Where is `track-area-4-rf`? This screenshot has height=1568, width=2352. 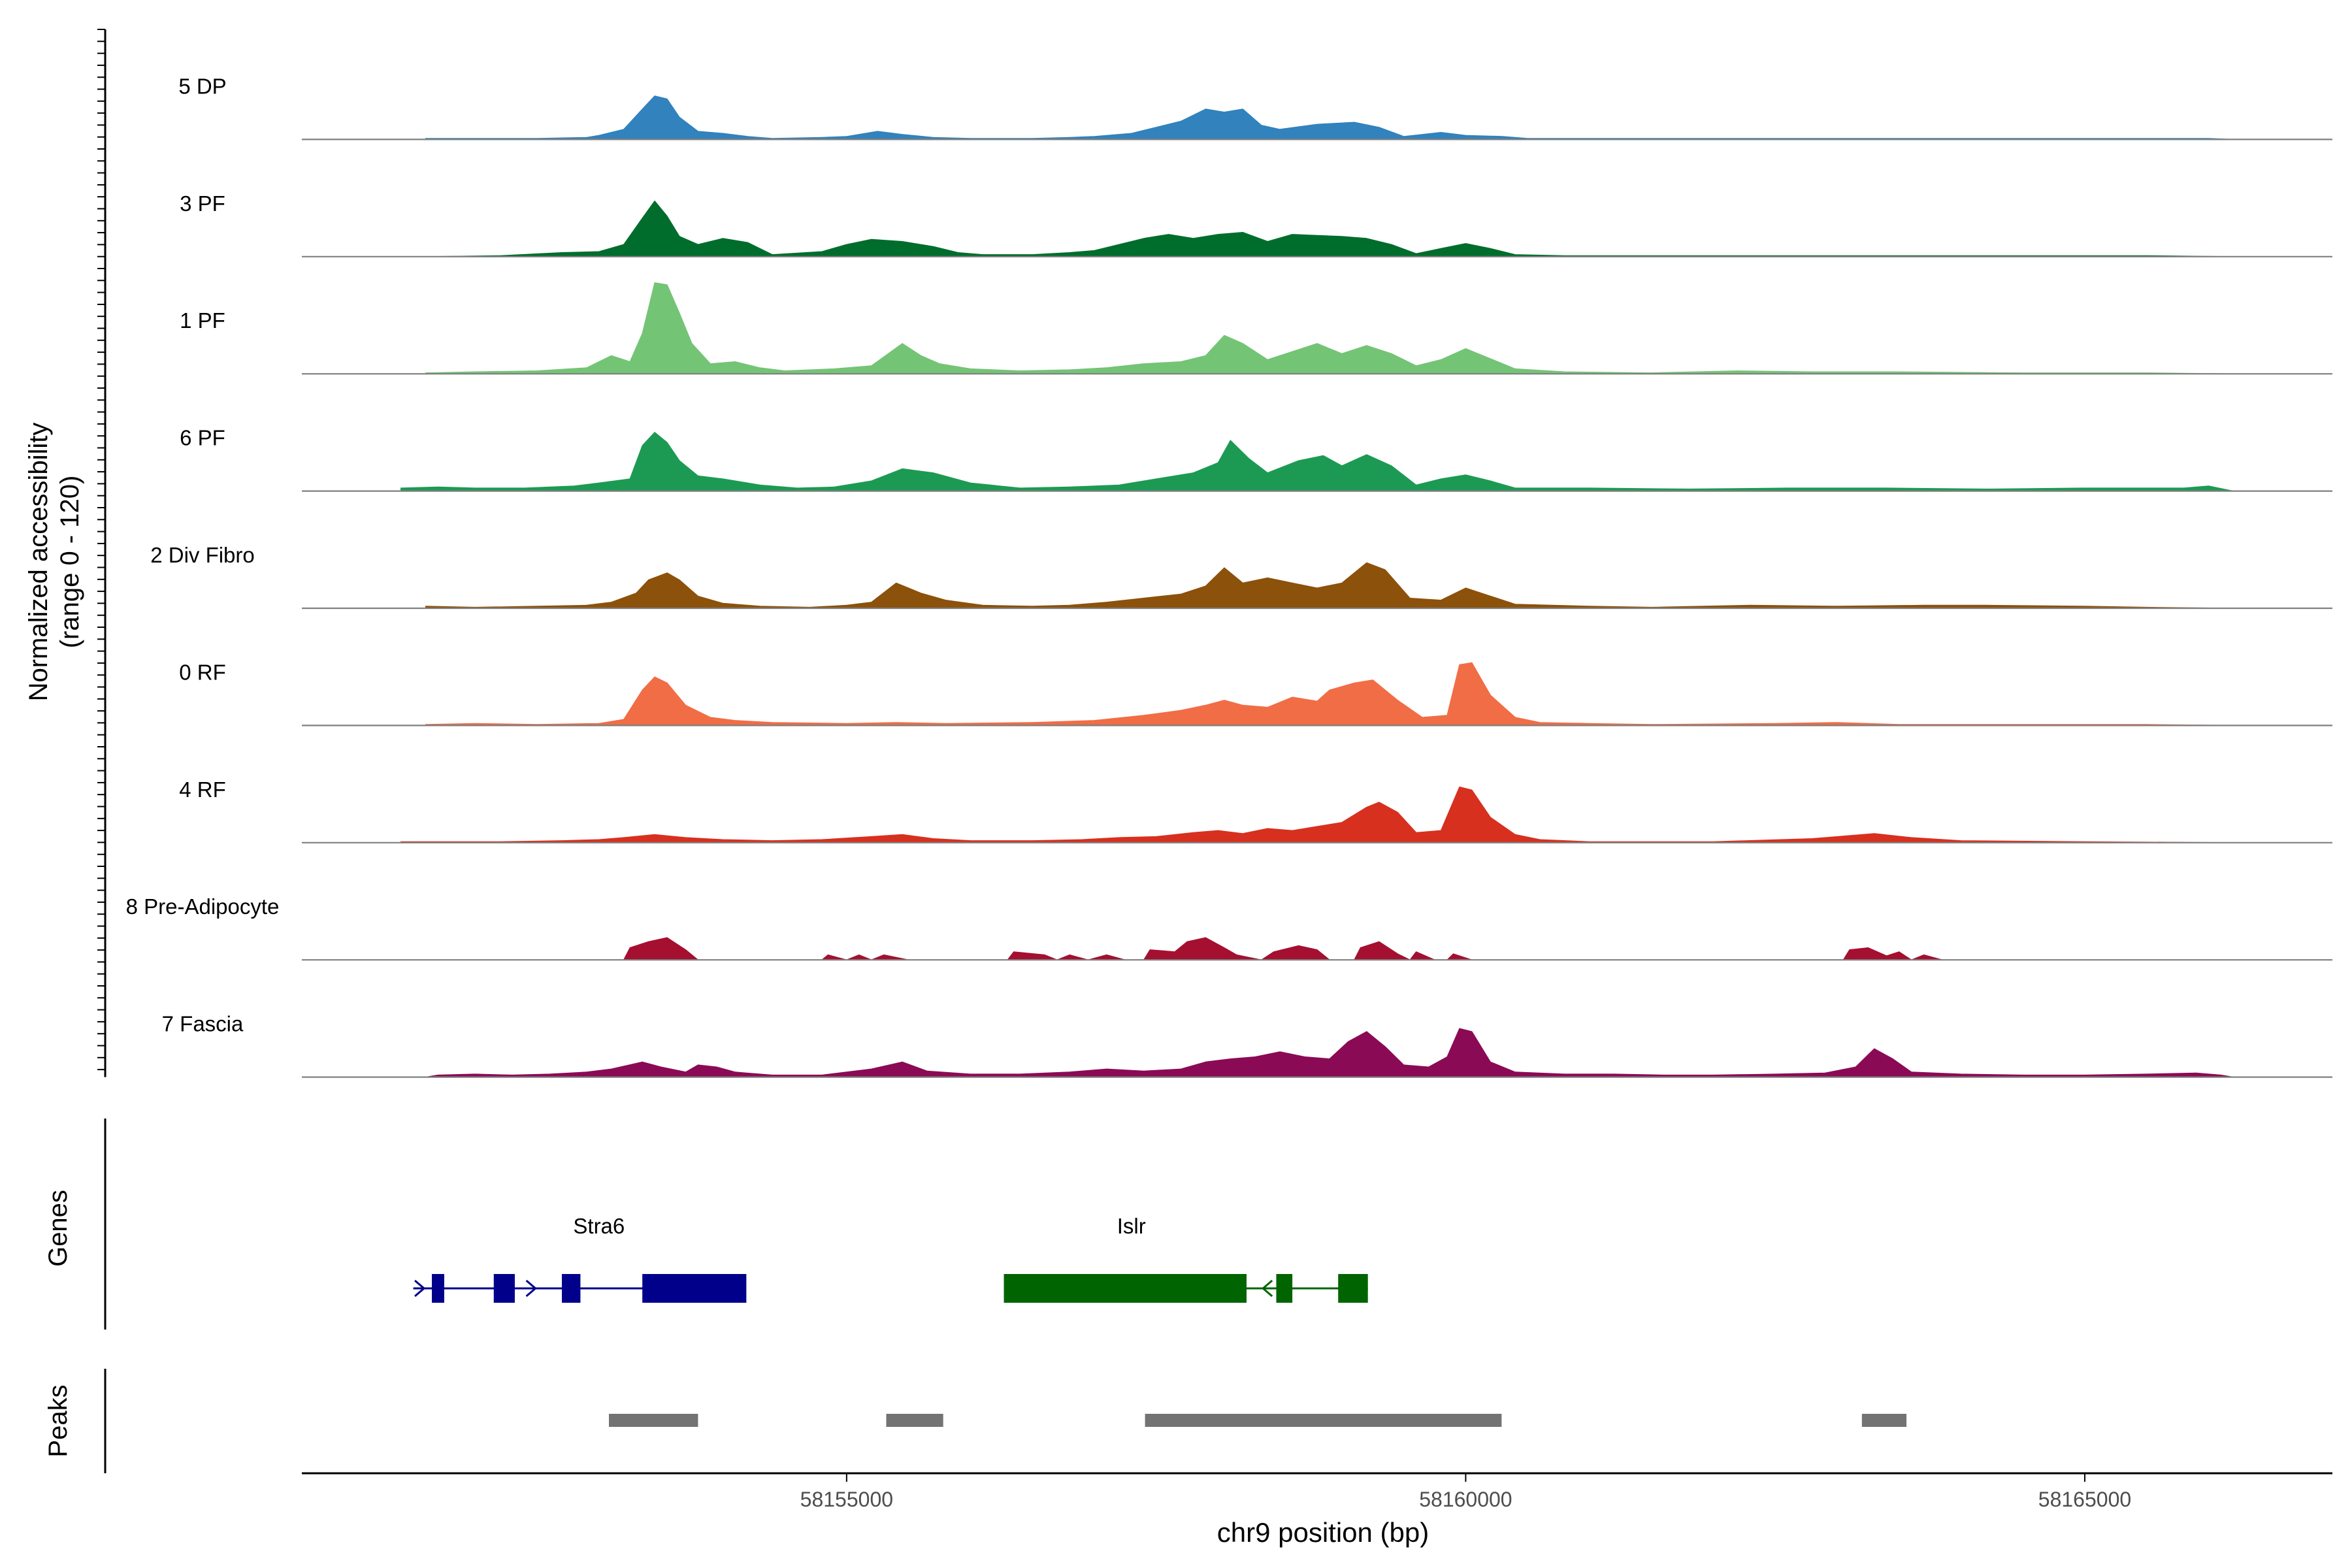
track-area-4-rf is located at coordinates (1317, 814).